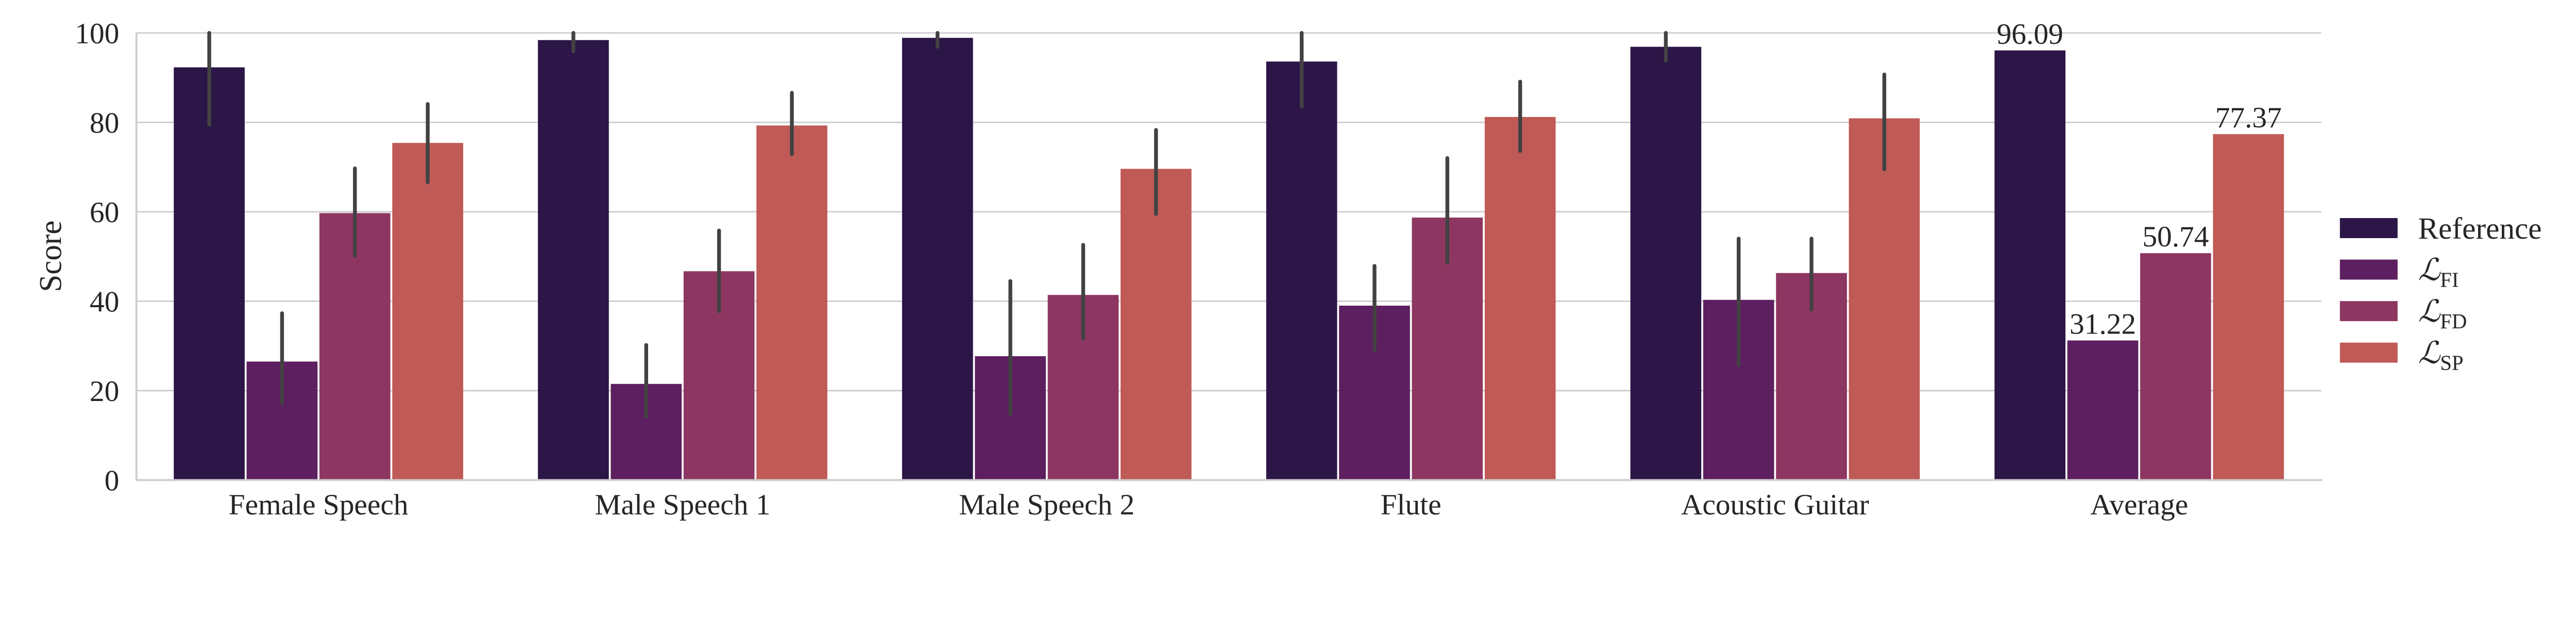  I want to click on x-tick-label: Acoustic Guitar, so click(1775, 505).